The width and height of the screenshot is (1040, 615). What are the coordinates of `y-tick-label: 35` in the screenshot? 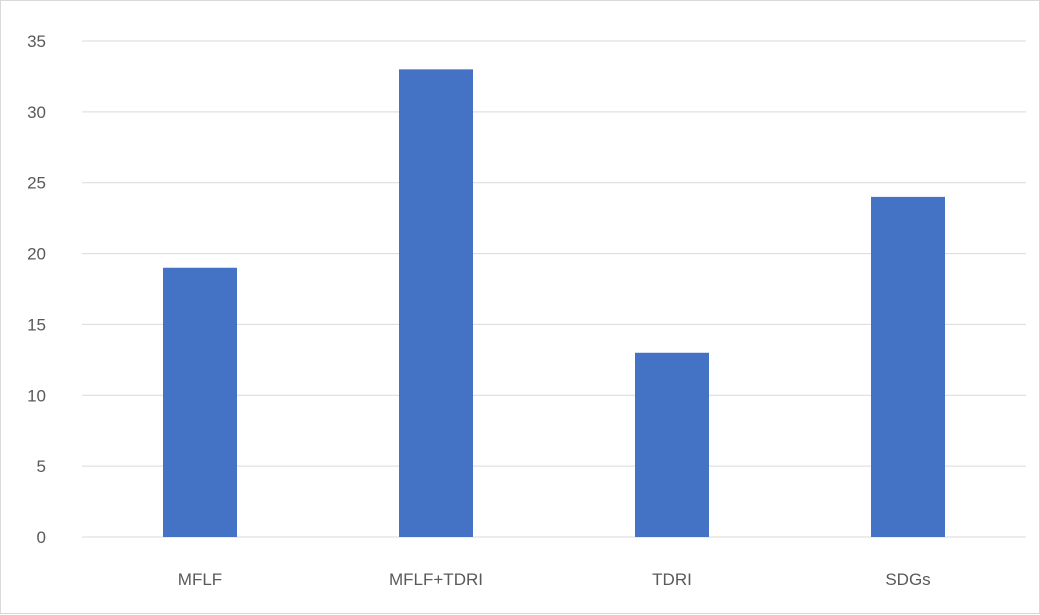 It's located at (36, 41).